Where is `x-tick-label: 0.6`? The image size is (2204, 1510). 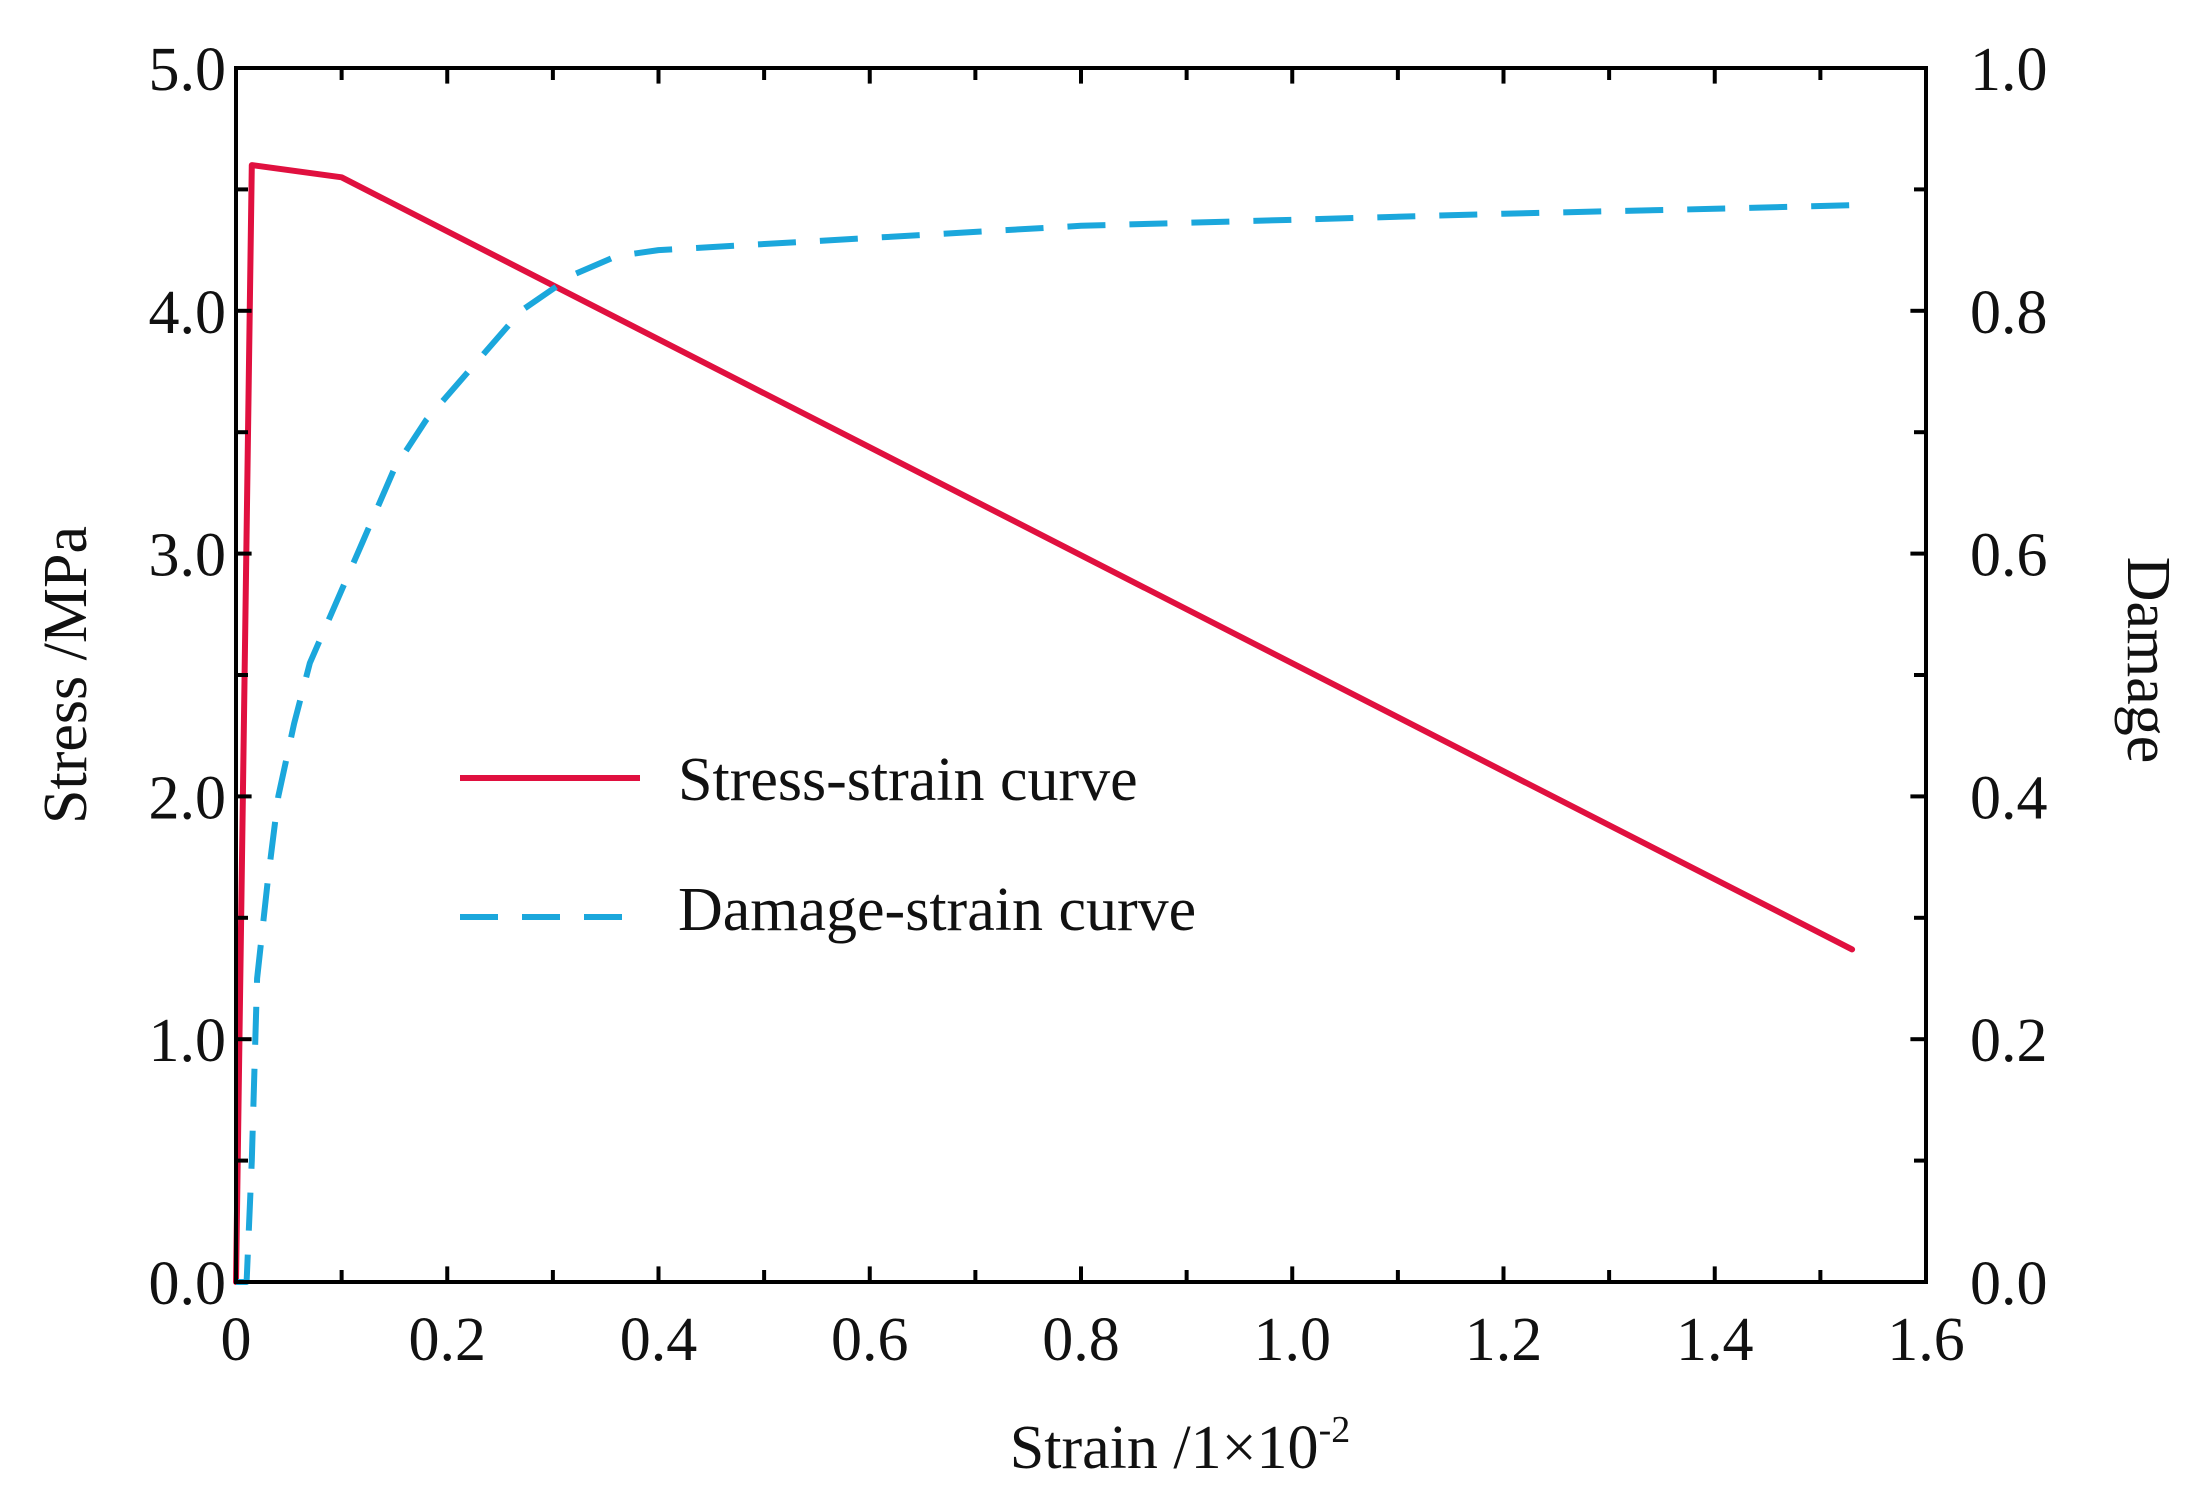
x-tick-label: 0.6 is located at coordinates (870, 1340).